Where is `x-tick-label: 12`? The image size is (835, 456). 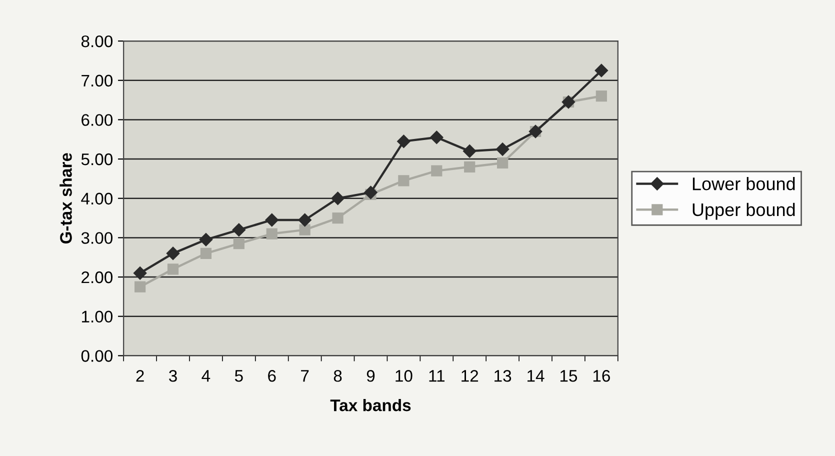
x-tick-label: 12 is located at coordinates (470, 376).